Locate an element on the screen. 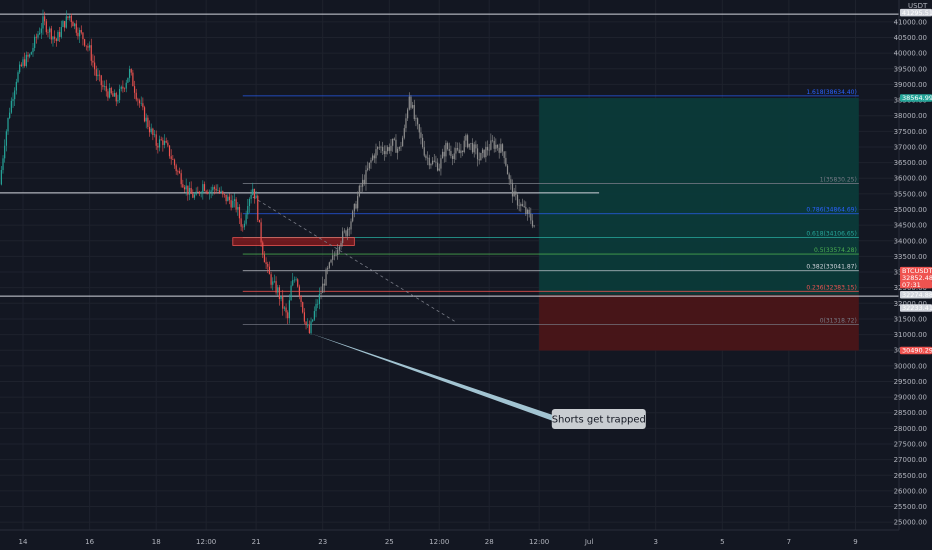  price-badge-text: BTCUSDTPERP is located at coordinates (917, 271).